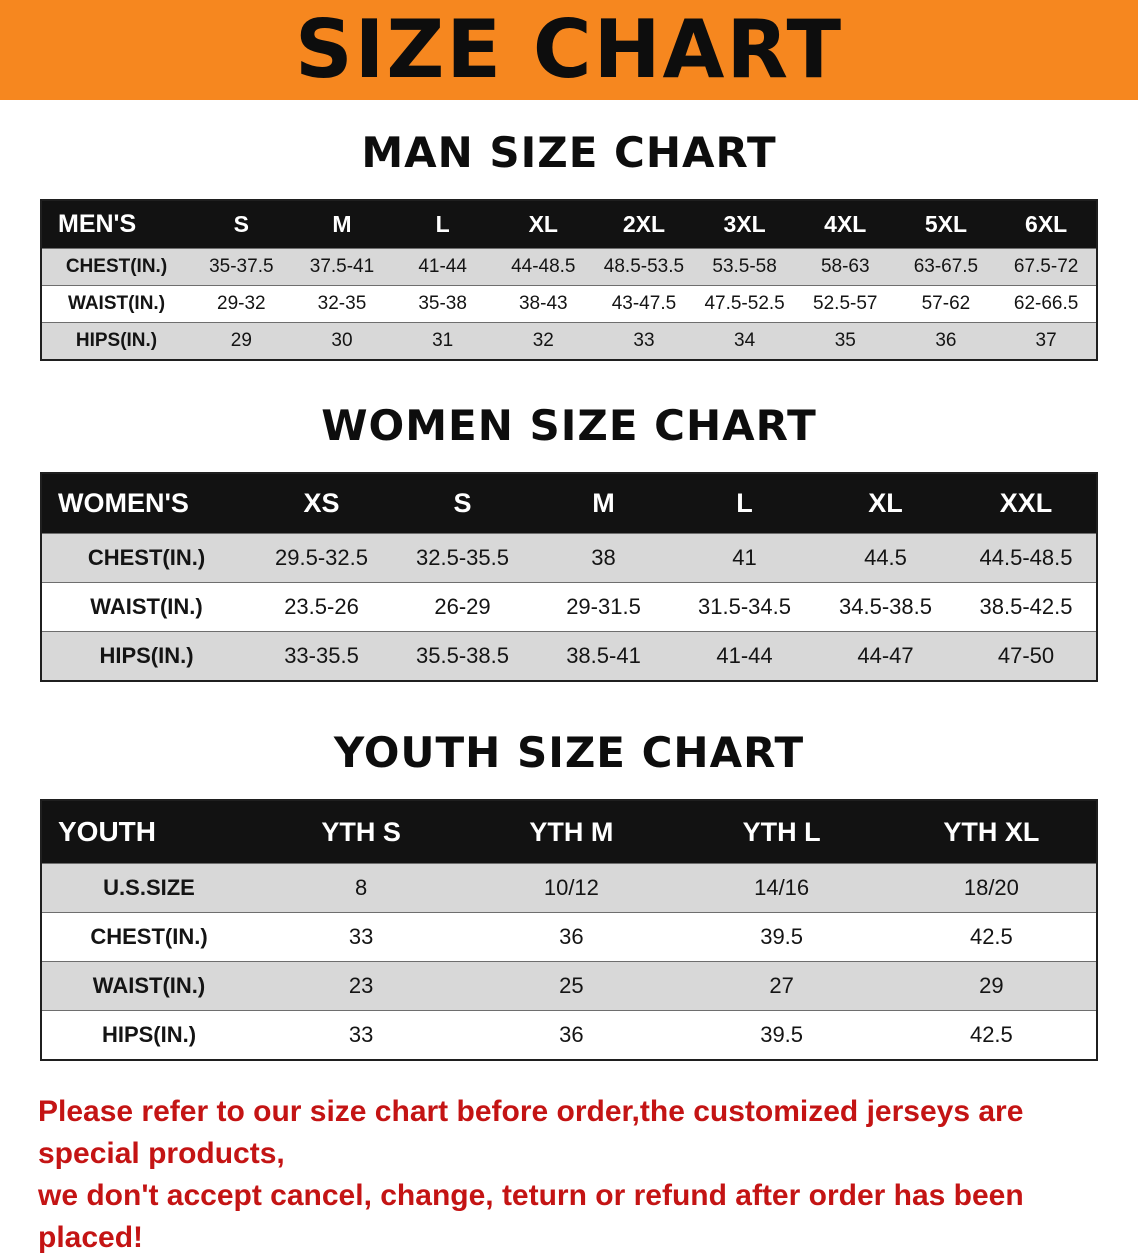 The height and width of the screenshot is (1259, 1138). I want to click on size-value-cell: 34, so click(744, 341).